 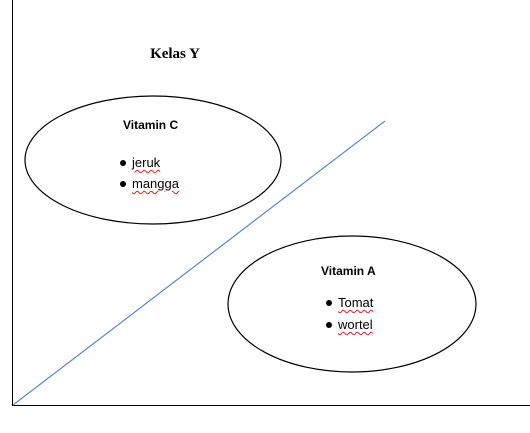 What do you see at coordinates (175, 54) in the screenshot?
I see `diagram-title: Kelas Y` at bounding box center [175, 54].